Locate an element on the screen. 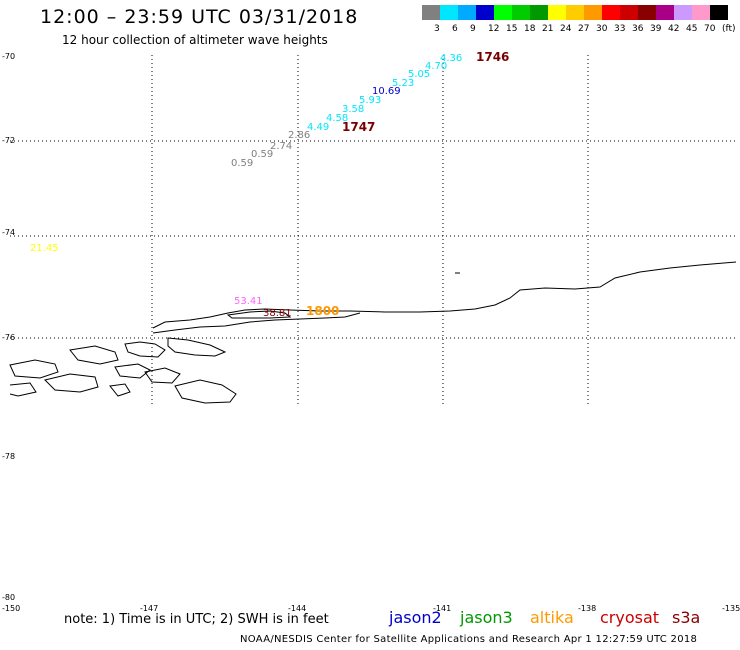 Image resolution: width=740 pixels, height=650 pixels. pass-time-label: 1800 is located at coordinates (323, 311).